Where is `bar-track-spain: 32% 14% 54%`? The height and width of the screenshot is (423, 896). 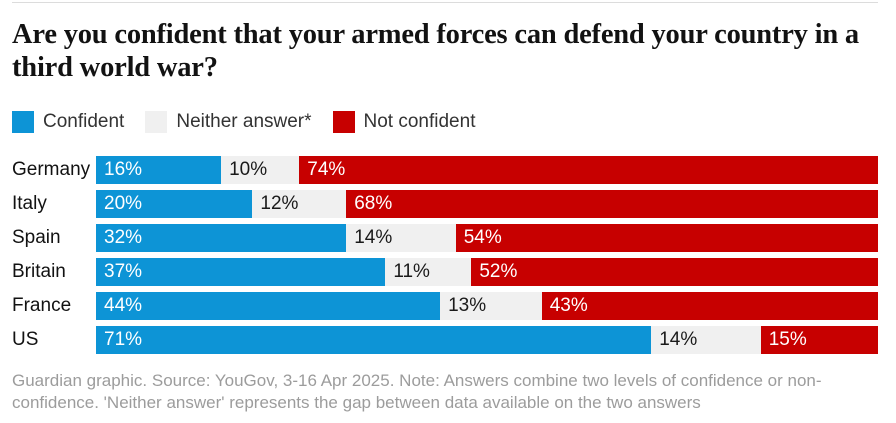
bar-track-spain: 32% 14% 54% is located at coordinates (487, 237).